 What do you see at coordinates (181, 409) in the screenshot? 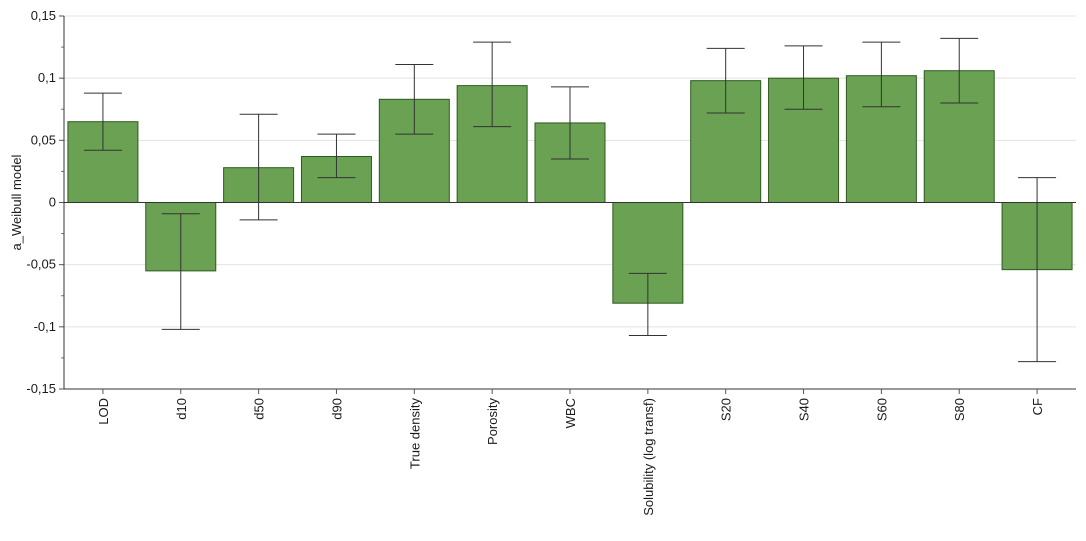
I see `x-tick-label: d10` at bounding box center [181, 409].